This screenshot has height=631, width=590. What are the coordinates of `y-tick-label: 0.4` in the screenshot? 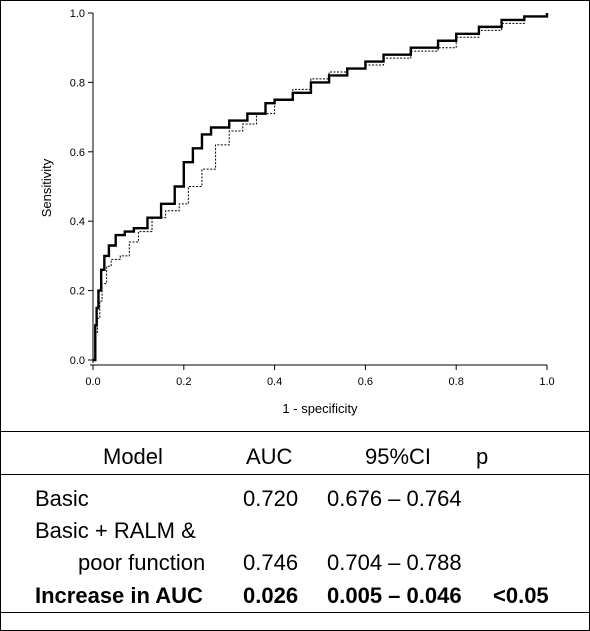 It's located at (77, 222).